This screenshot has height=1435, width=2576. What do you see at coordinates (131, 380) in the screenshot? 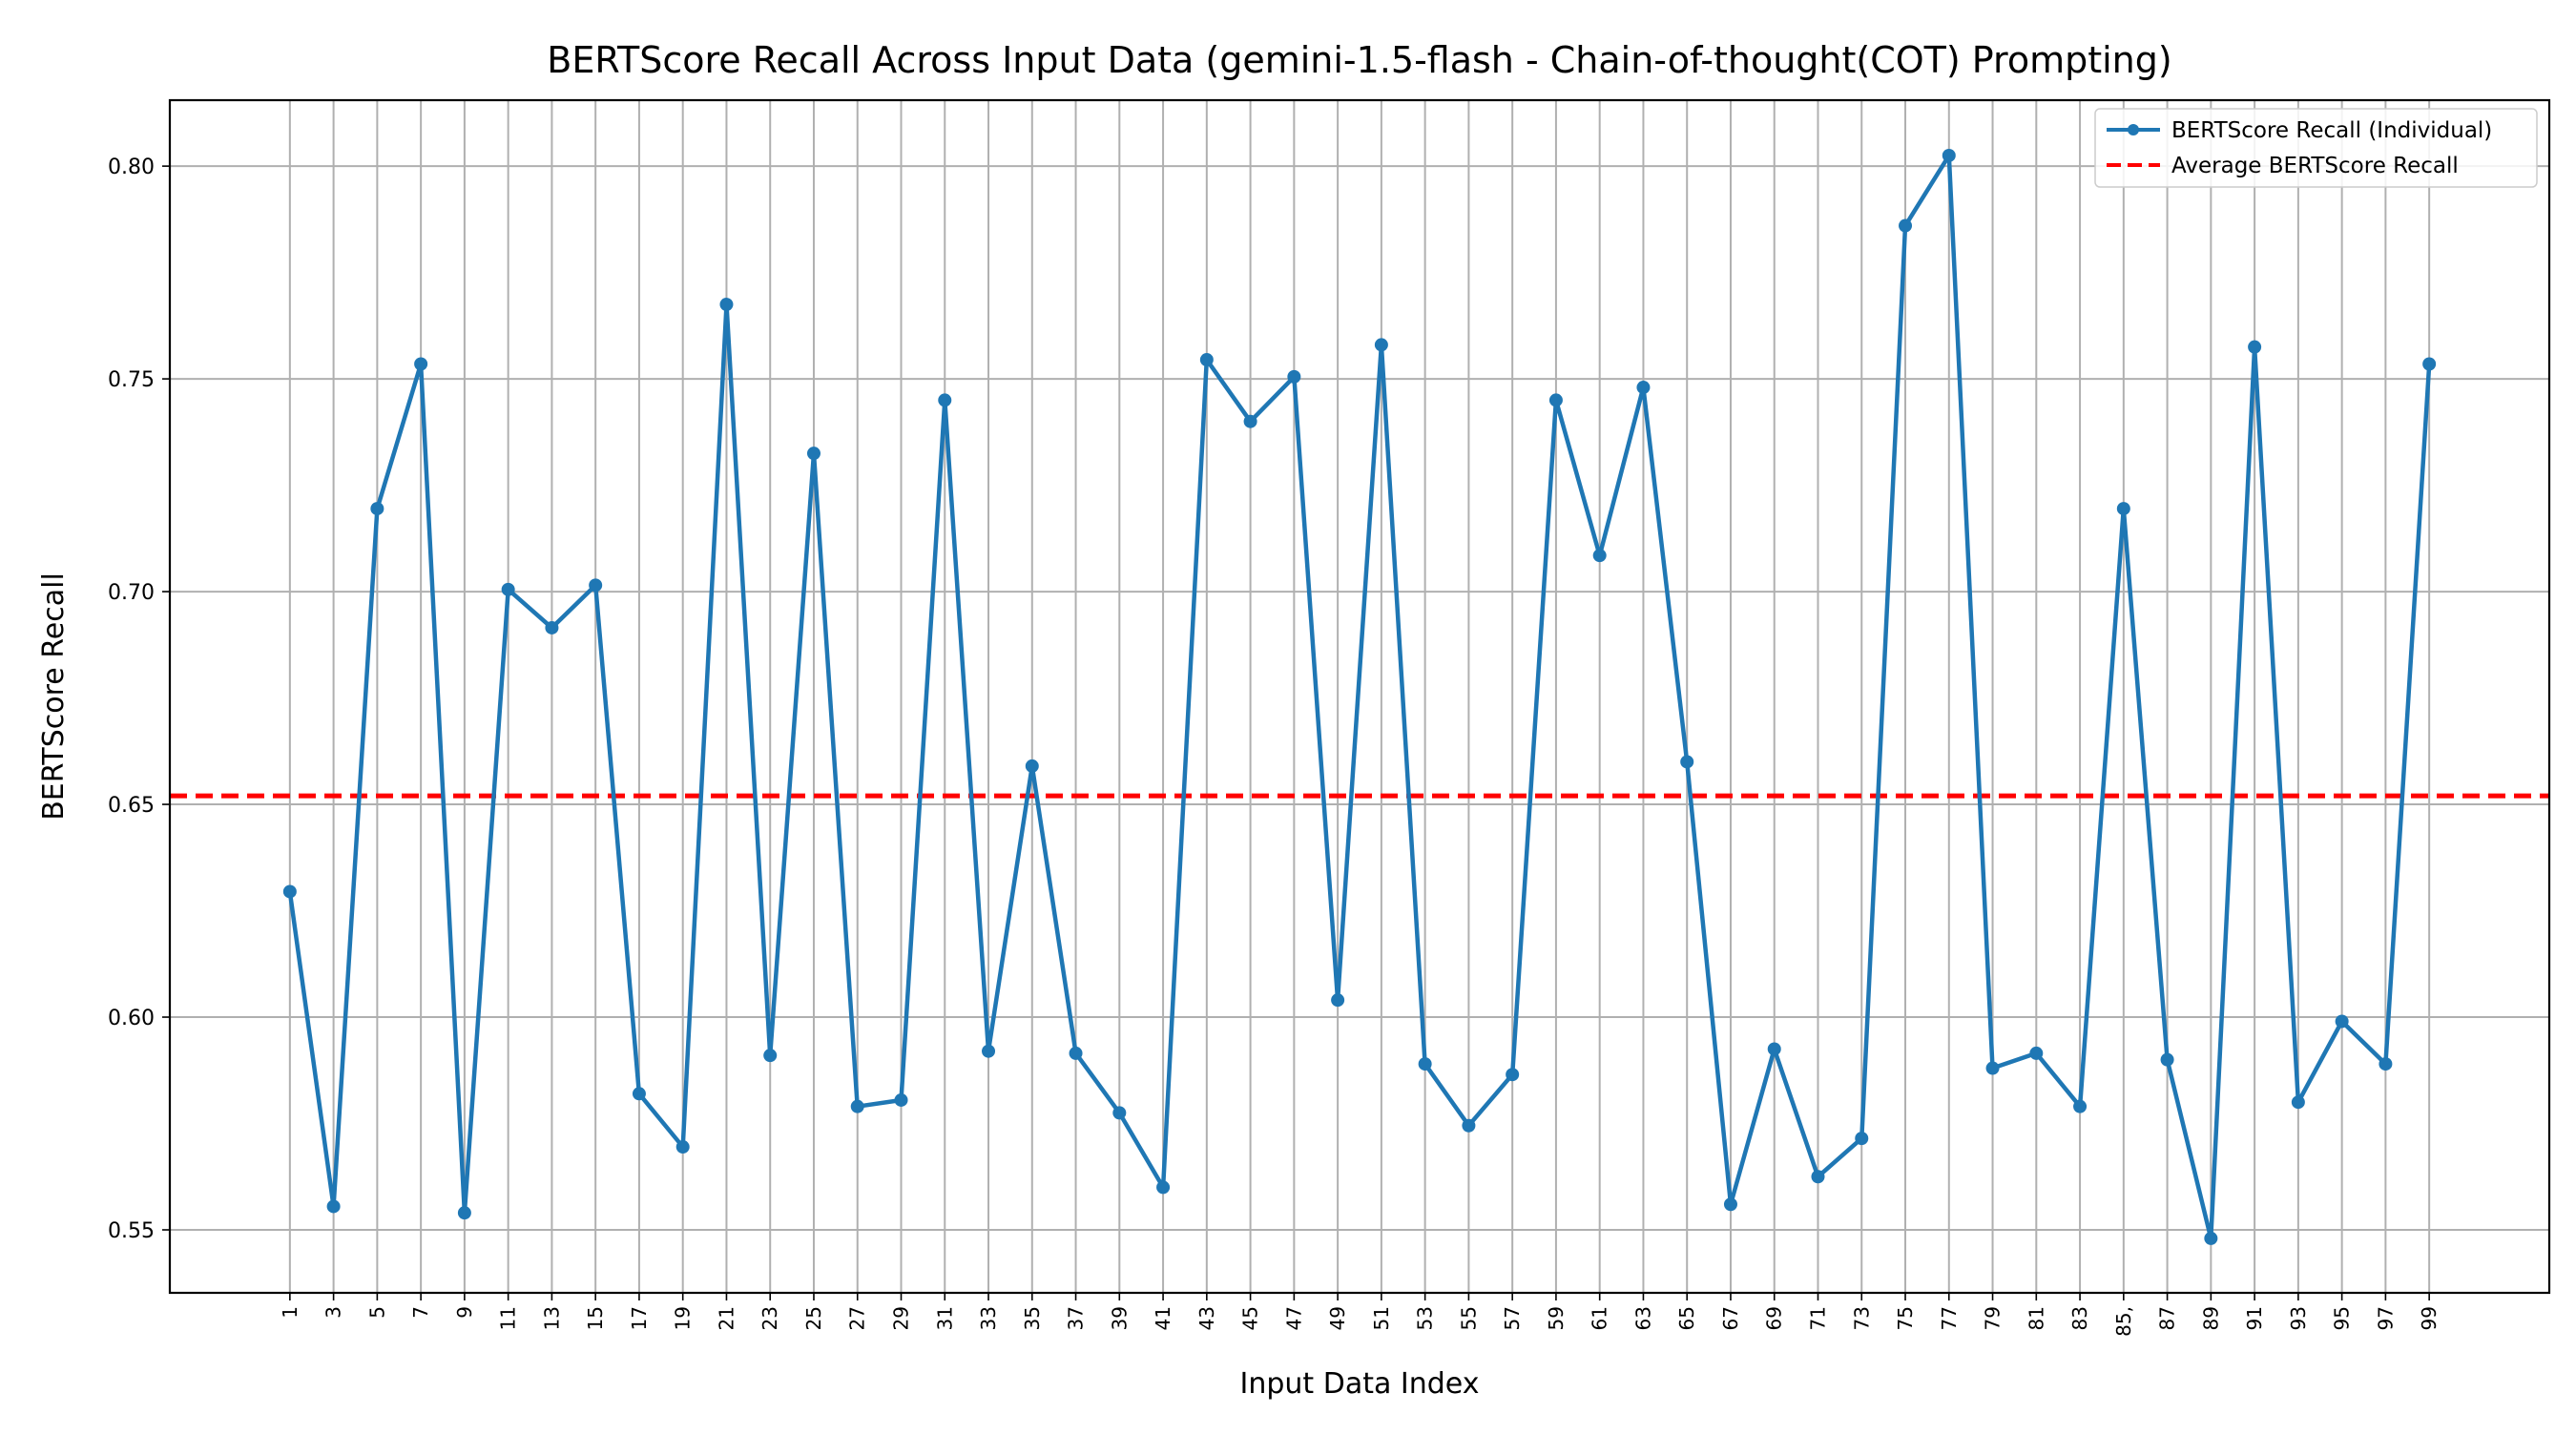
I see `y-tick-label: 0.75` at bounding box center [131, 380].